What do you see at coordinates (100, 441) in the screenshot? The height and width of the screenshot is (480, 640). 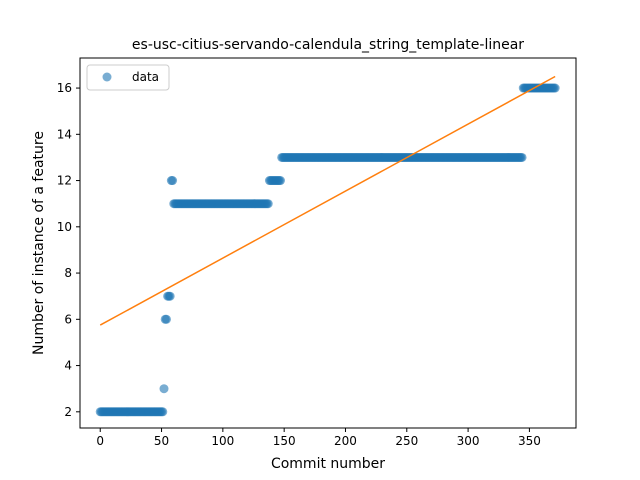 I see `x-tick-label: 0` at bounding box center [100, 441].